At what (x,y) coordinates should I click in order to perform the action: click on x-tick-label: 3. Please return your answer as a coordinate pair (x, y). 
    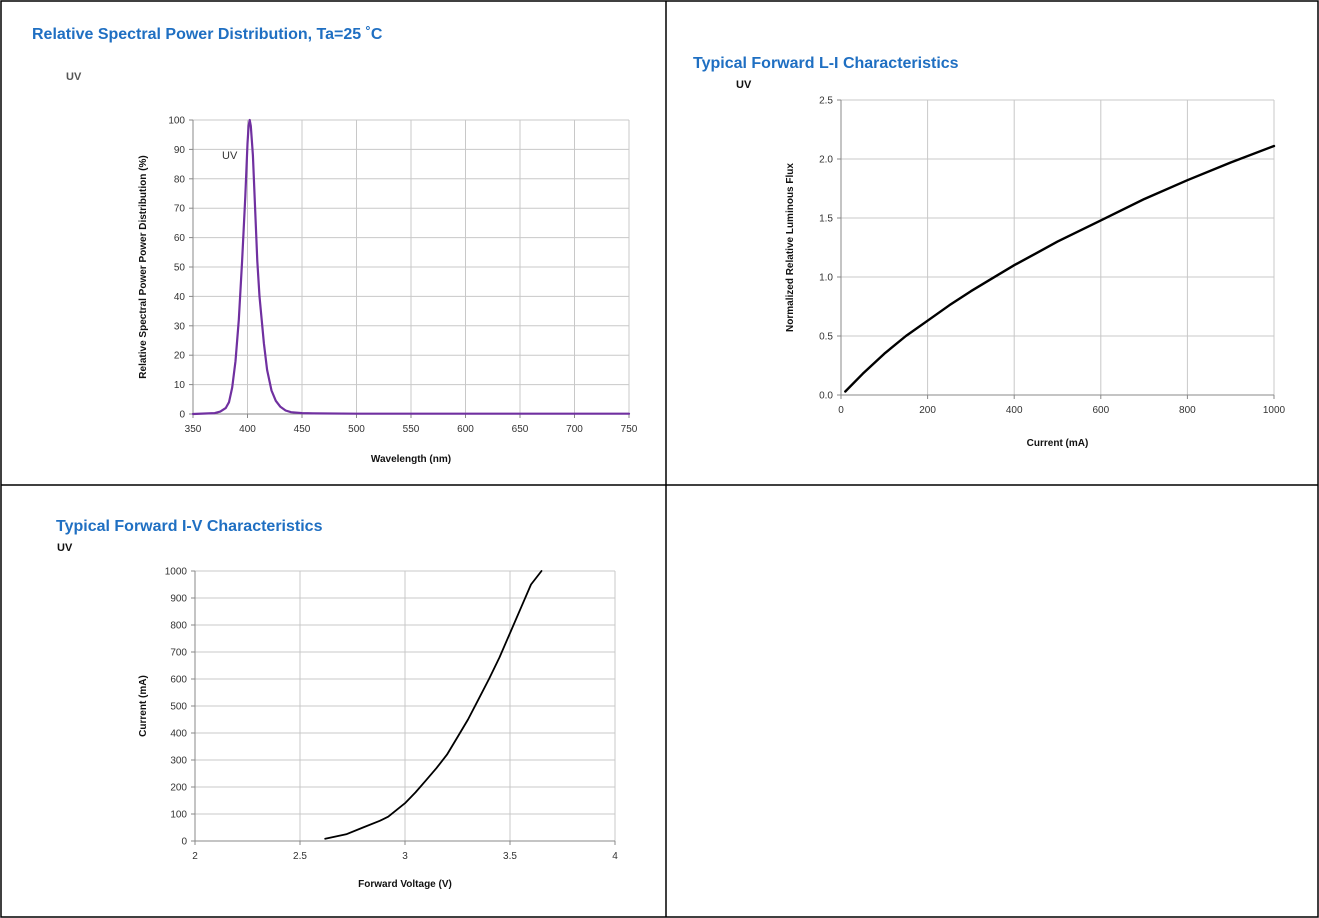
    Looking at the image, I should click on (405, 856).